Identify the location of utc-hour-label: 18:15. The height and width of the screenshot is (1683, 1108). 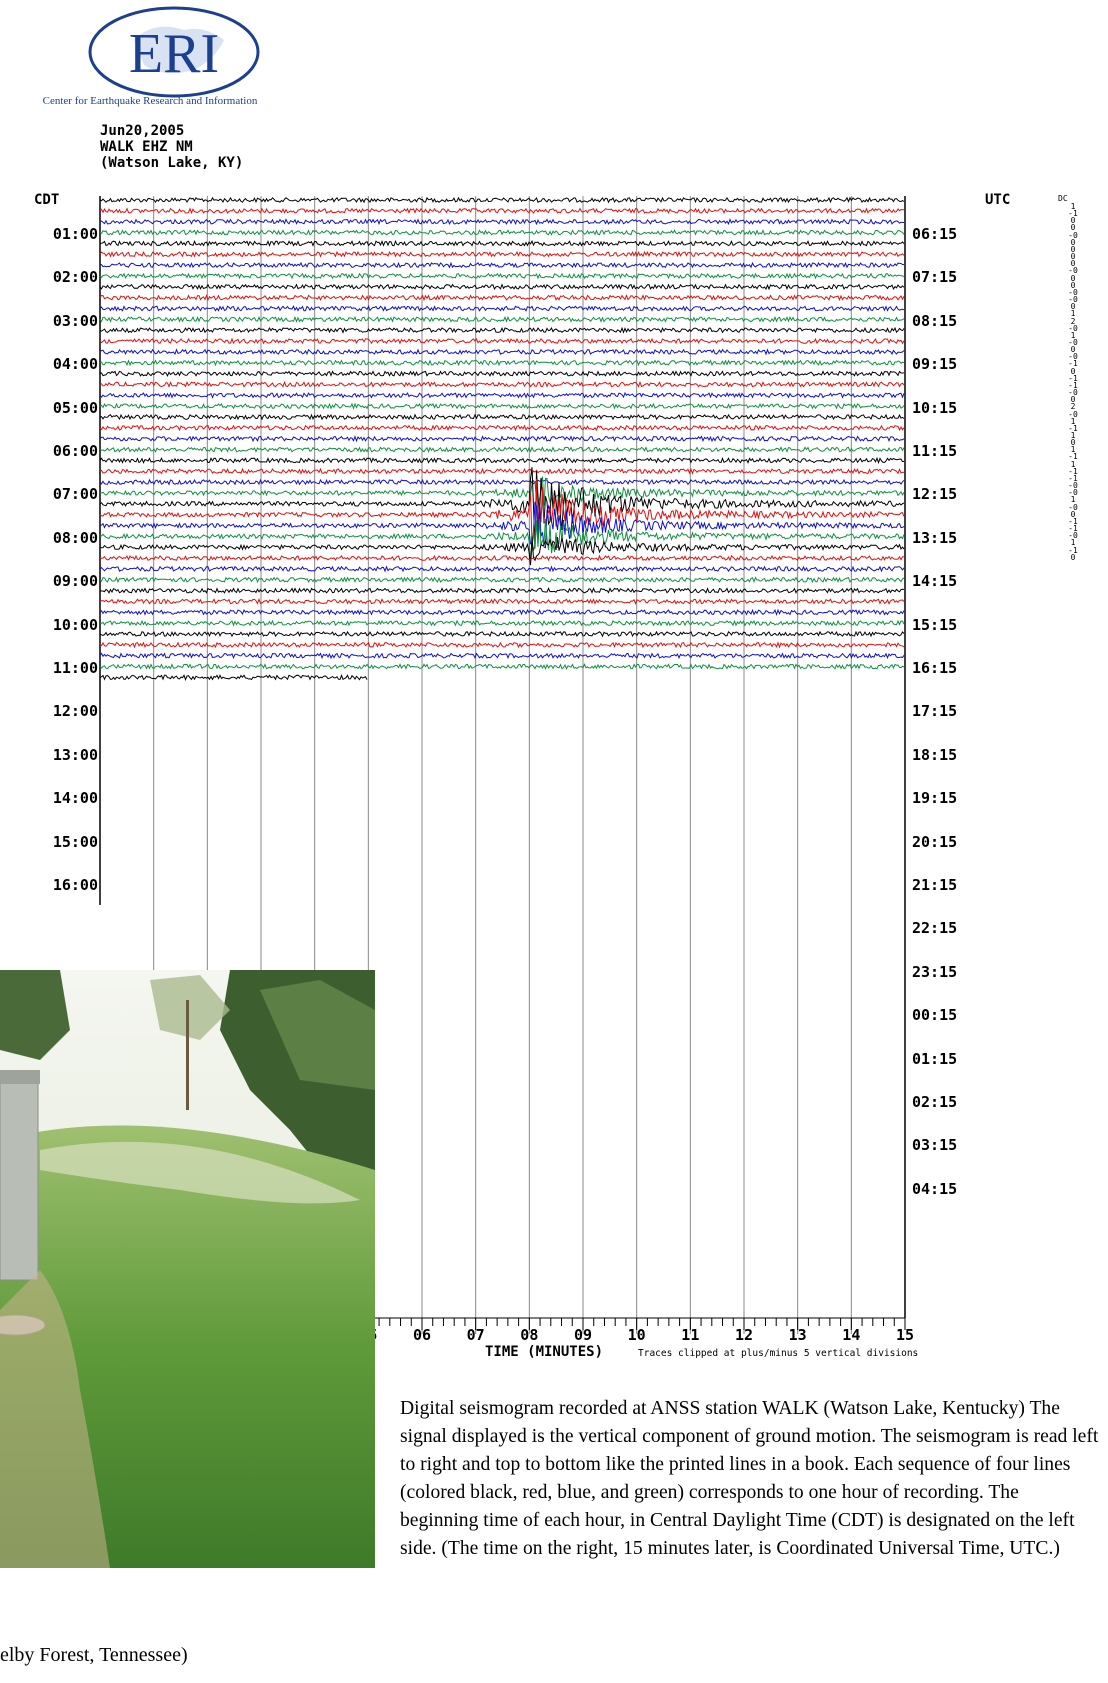
(935, 754).